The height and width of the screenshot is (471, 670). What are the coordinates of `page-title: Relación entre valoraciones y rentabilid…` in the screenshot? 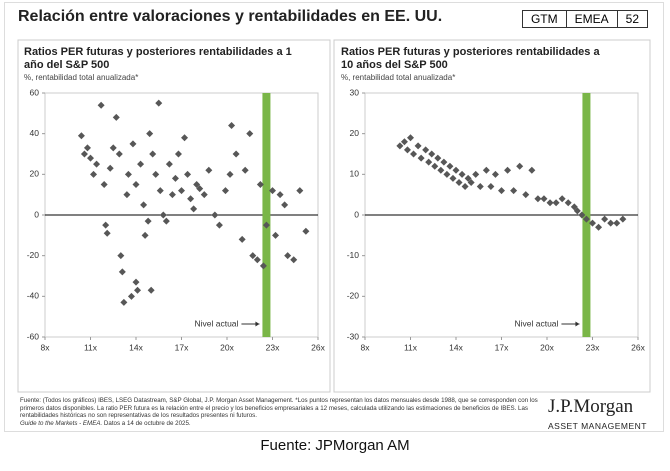 It's located at (230, 16).